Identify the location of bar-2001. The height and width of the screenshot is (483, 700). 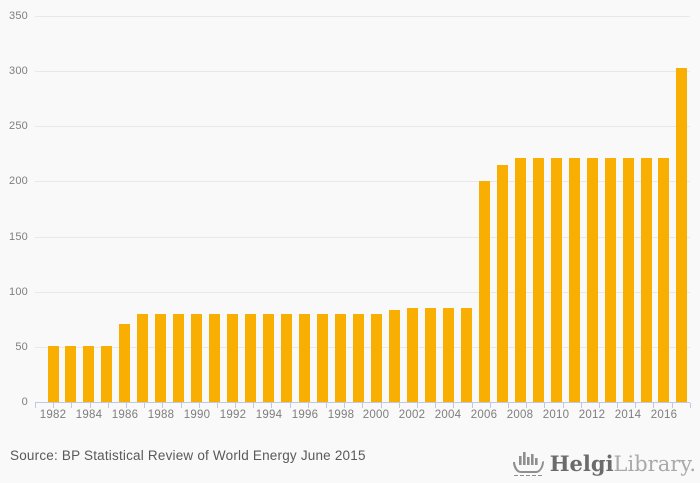
(394, 356).